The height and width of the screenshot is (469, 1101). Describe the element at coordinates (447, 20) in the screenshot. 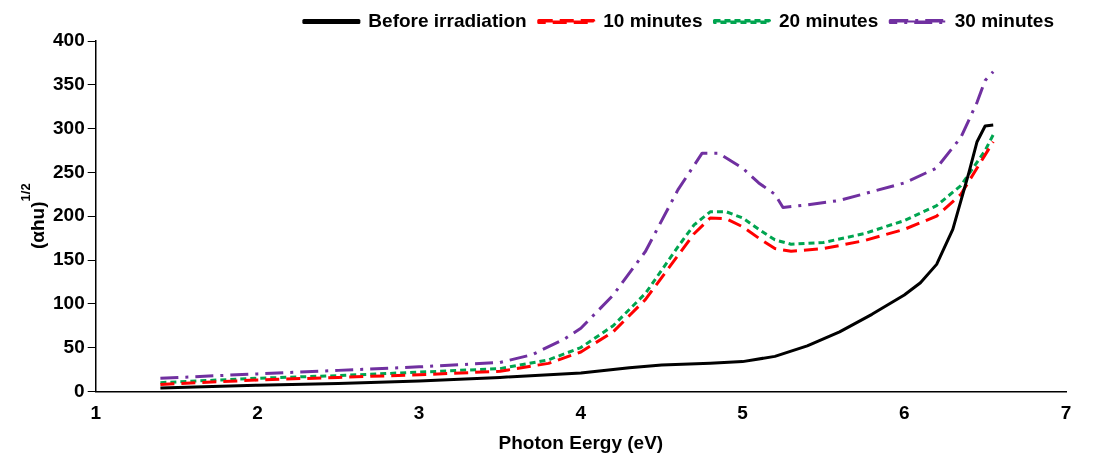

I see `legend-label: Before irradiation` at that location.